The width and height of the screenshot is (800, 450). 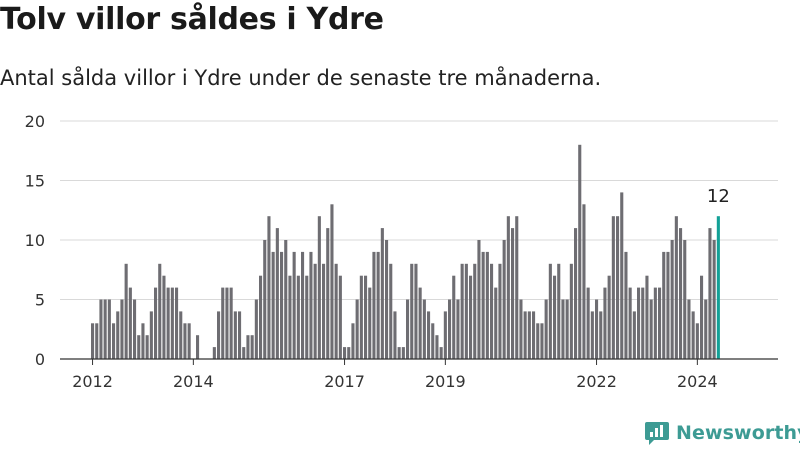 What do you see at coordinates (445, 381) in the screenshot?
I see `x-tick-label: 2019` at bounding box center [445, 381].